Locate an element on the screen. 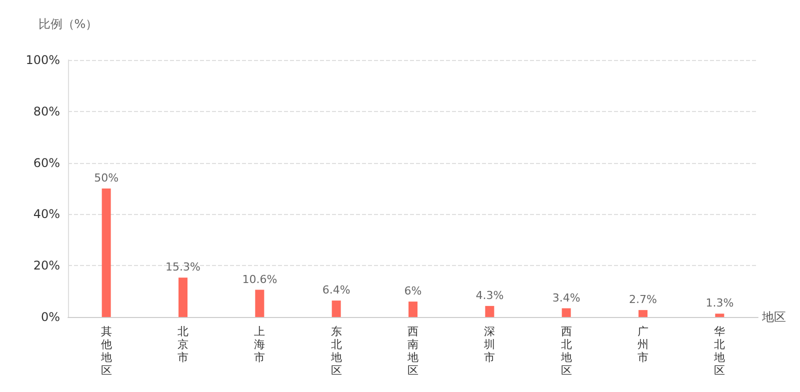  x-tick-label: 其他地区 is located at coordinates (106, 351).